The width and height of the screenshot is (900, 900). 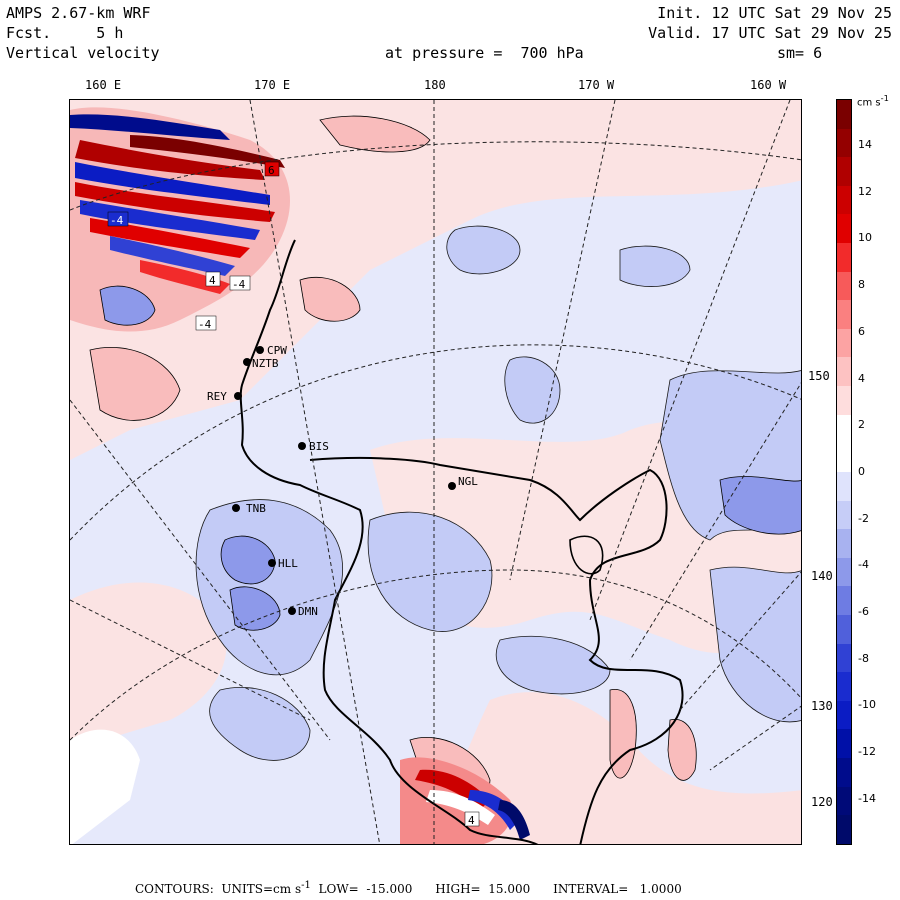 What do you see at coordinates (260, 350) in the screenshot?
I see `station-dot-cpw` at bounding box center [260, 350].